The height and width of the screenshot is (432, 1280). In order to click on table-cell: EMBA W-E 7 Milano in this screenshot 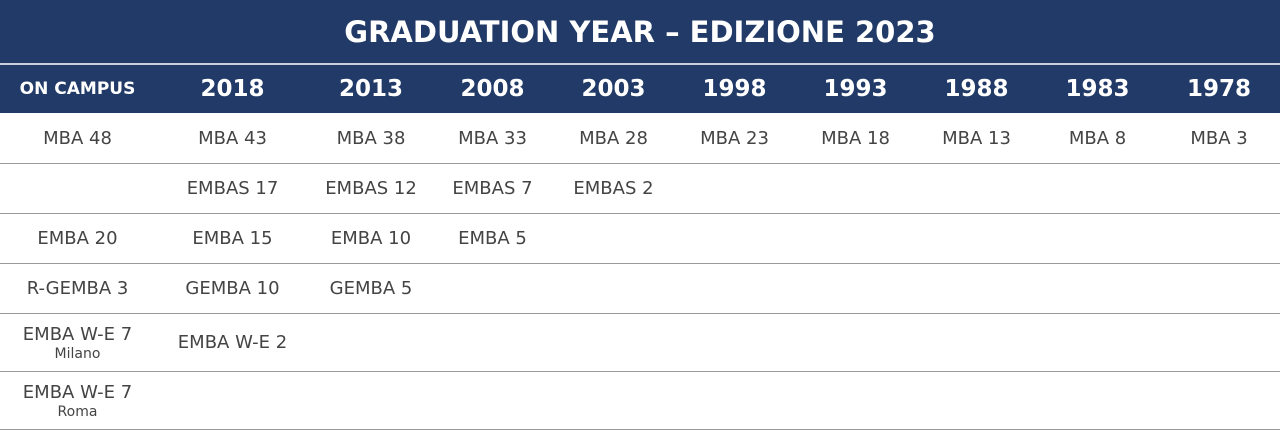, I will do `click(77, 343)`.